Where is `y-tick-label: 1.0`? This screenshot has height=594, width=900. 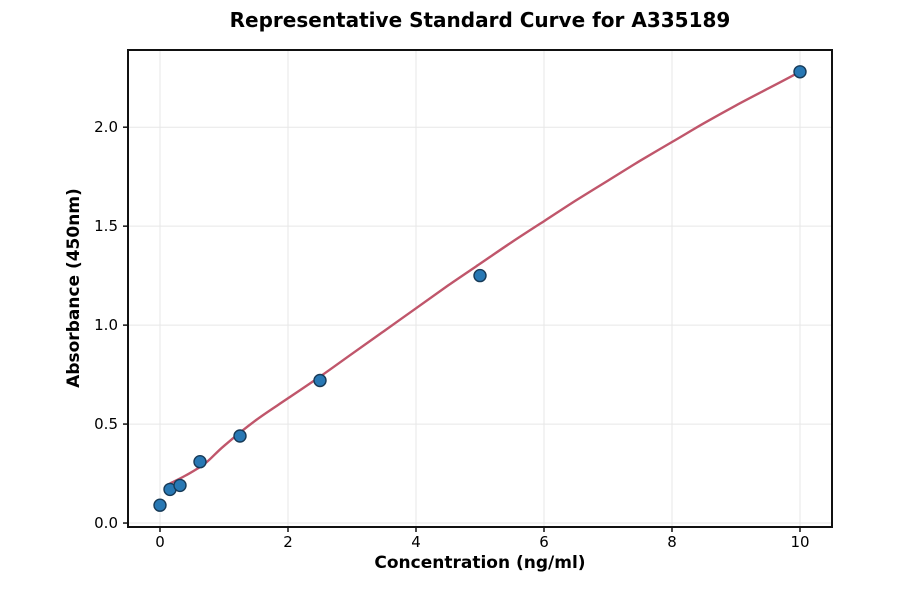
y-tick-label: 1.0 is located at coordinates (106, 325).